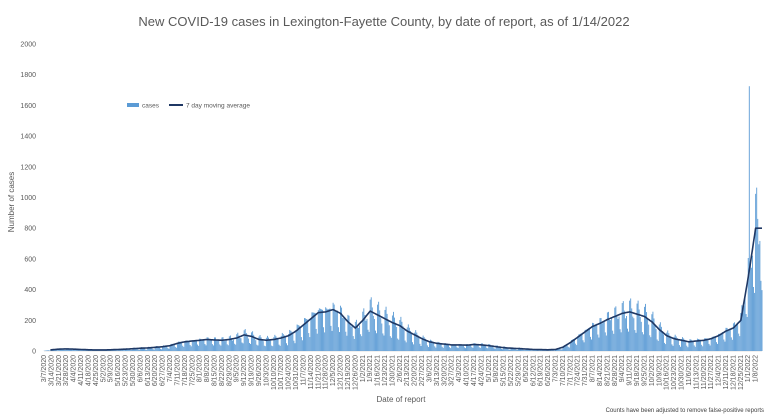 Image resolution: width=768 pixels, height=417 pixels. I want to click on x-tick-label: 10/9/2021, so click(659, 370).